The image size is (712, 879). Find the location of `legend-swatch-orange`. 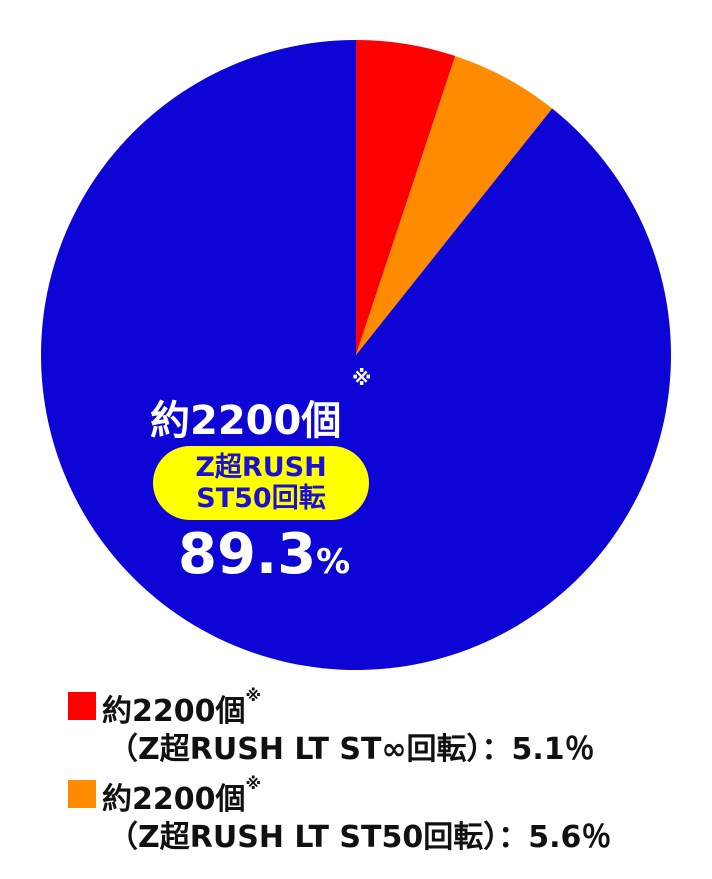

legend-swatch-orange is located at coordinates (82, 794).